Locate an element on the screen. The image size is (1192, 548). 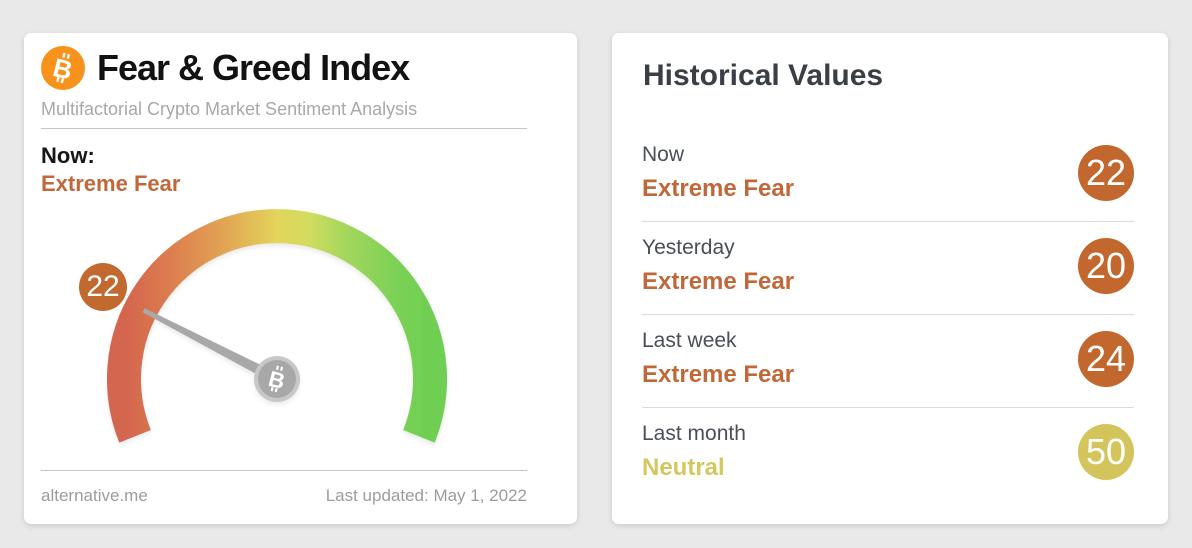
card-footer: alternative.me Last updated: May 1, 2022 is located at coordinates (284, 496).